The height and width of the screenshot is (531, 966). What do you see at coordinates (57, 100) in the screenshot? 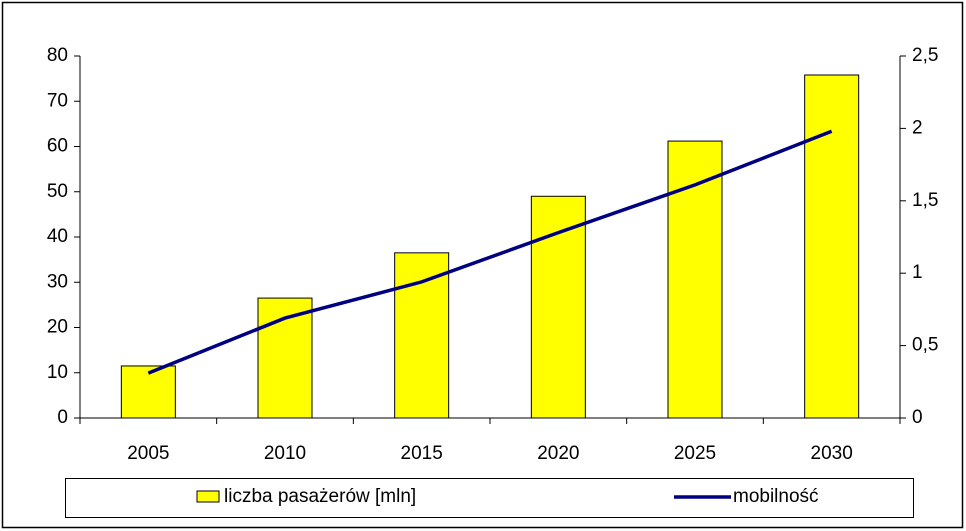
I see `y-tick-label: 70` at bounding box center [57, 100].